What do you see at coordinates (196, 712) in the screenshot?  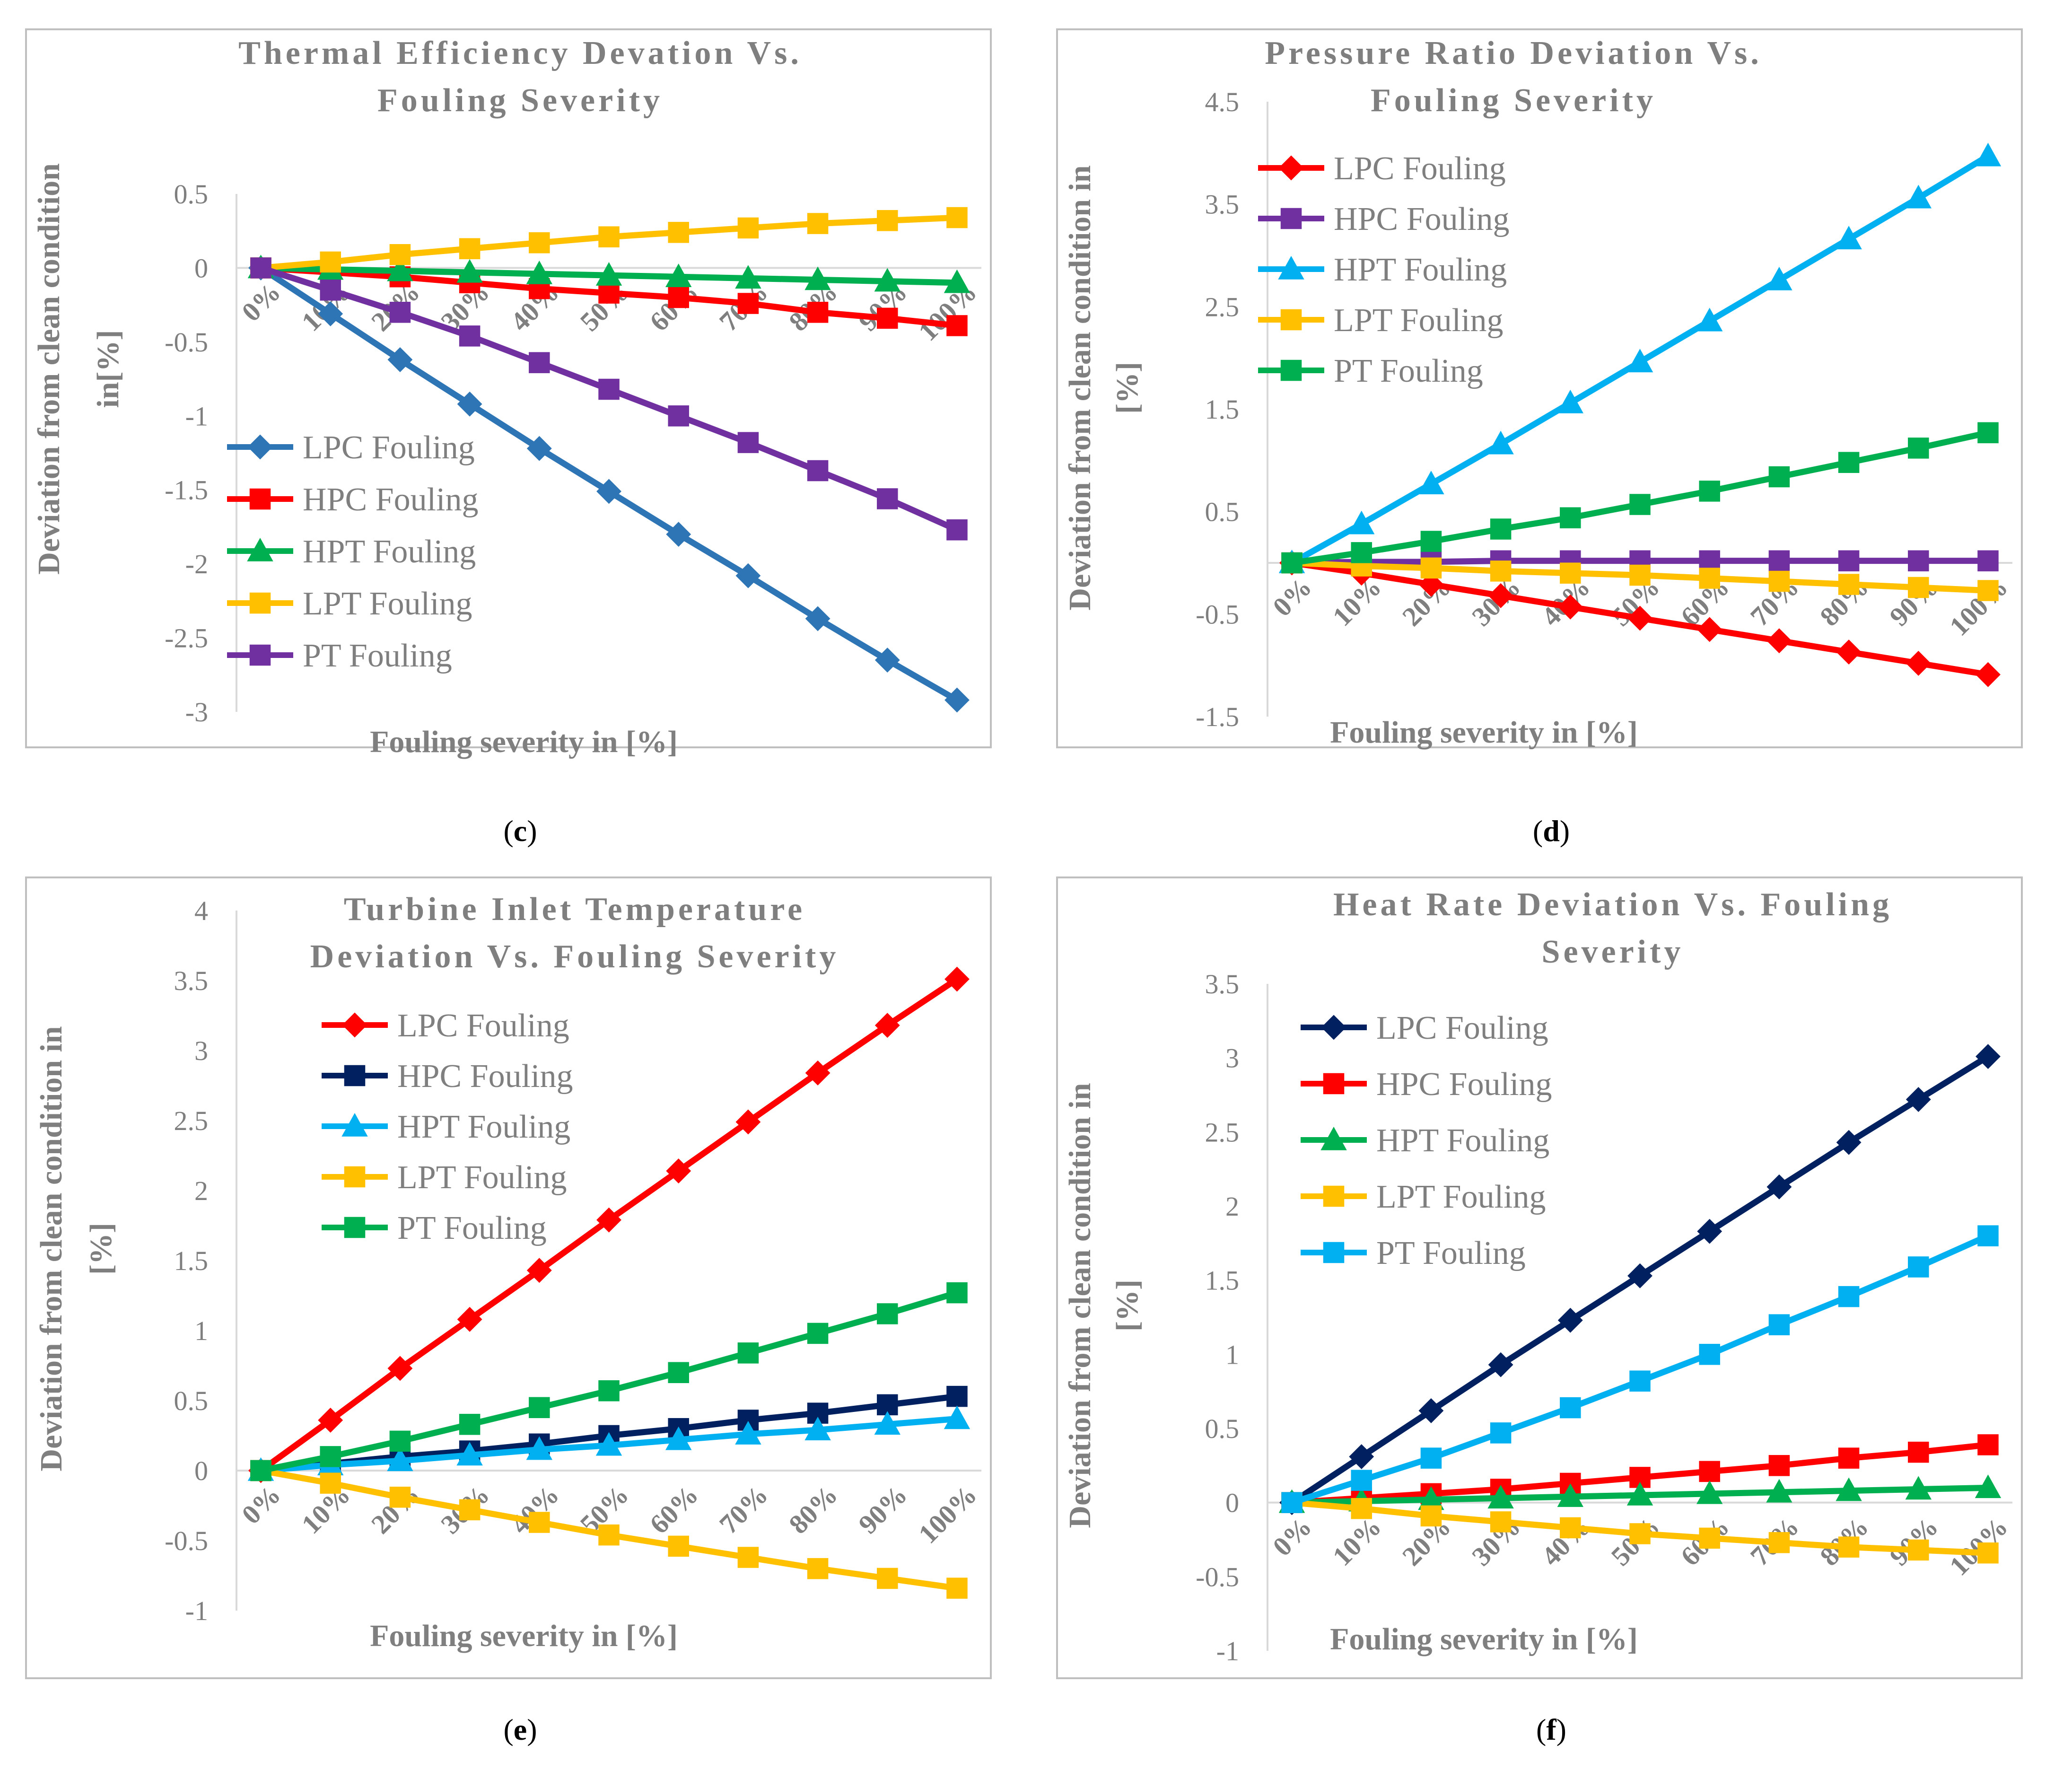 I see `y-tick-label: -3` at bounding box center [196, 712].